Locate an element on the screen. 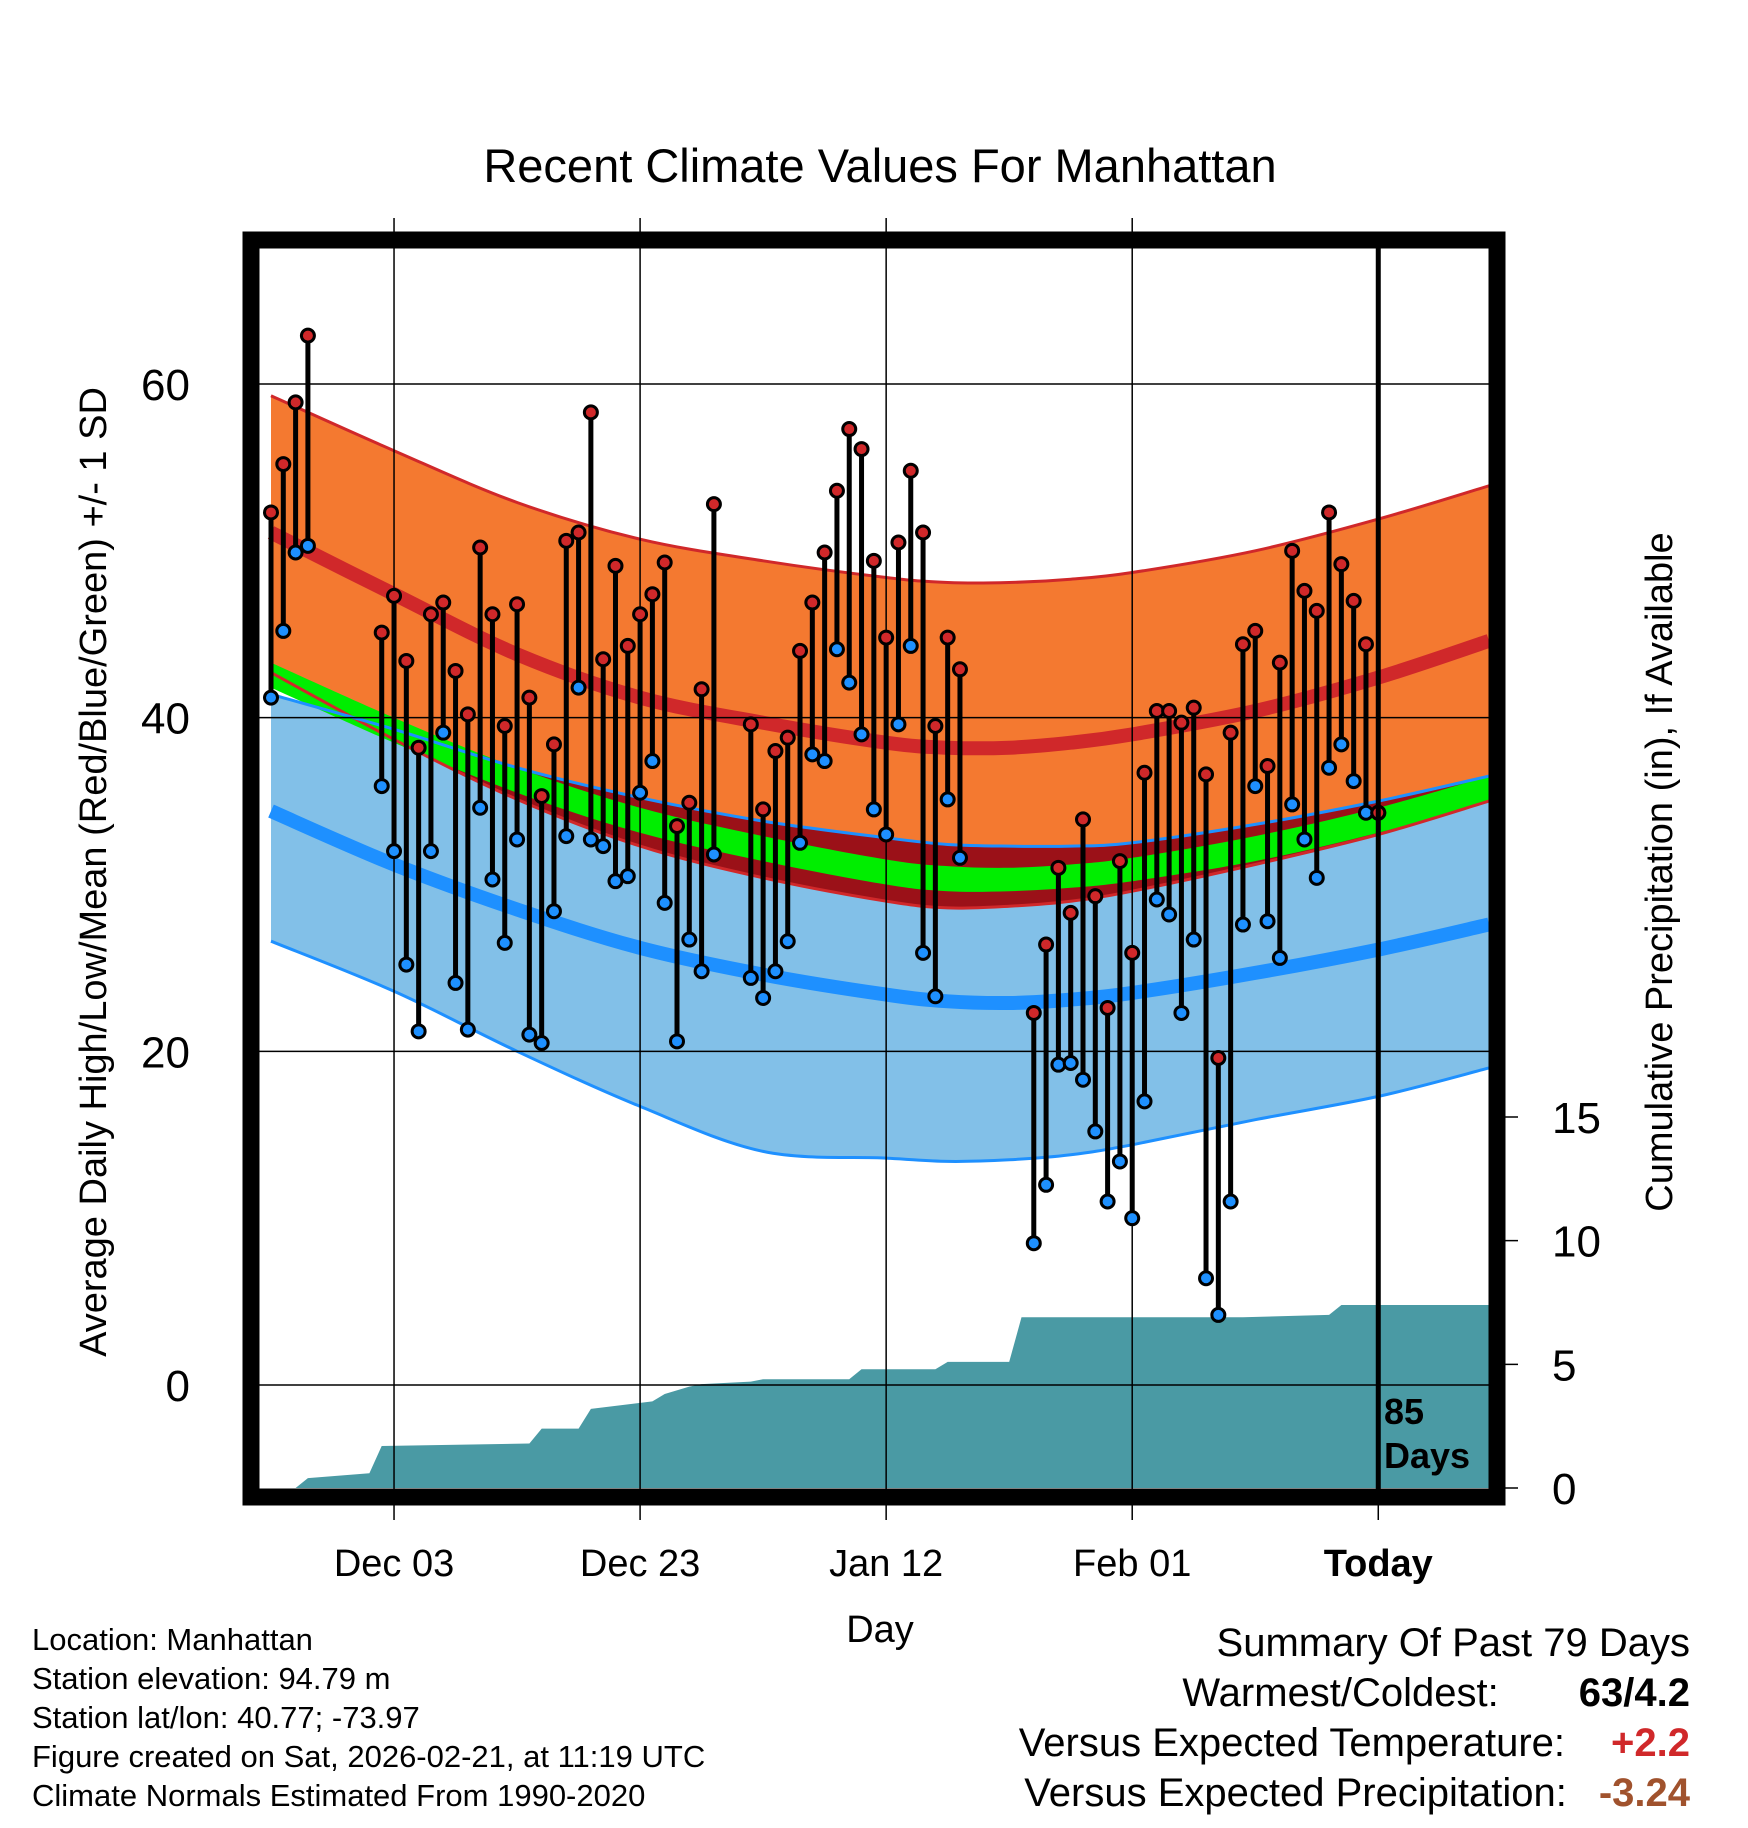 This screenshot has height=1828, width=1748. y2-tick-label: 5 is located at coordinates (1564, 1365).